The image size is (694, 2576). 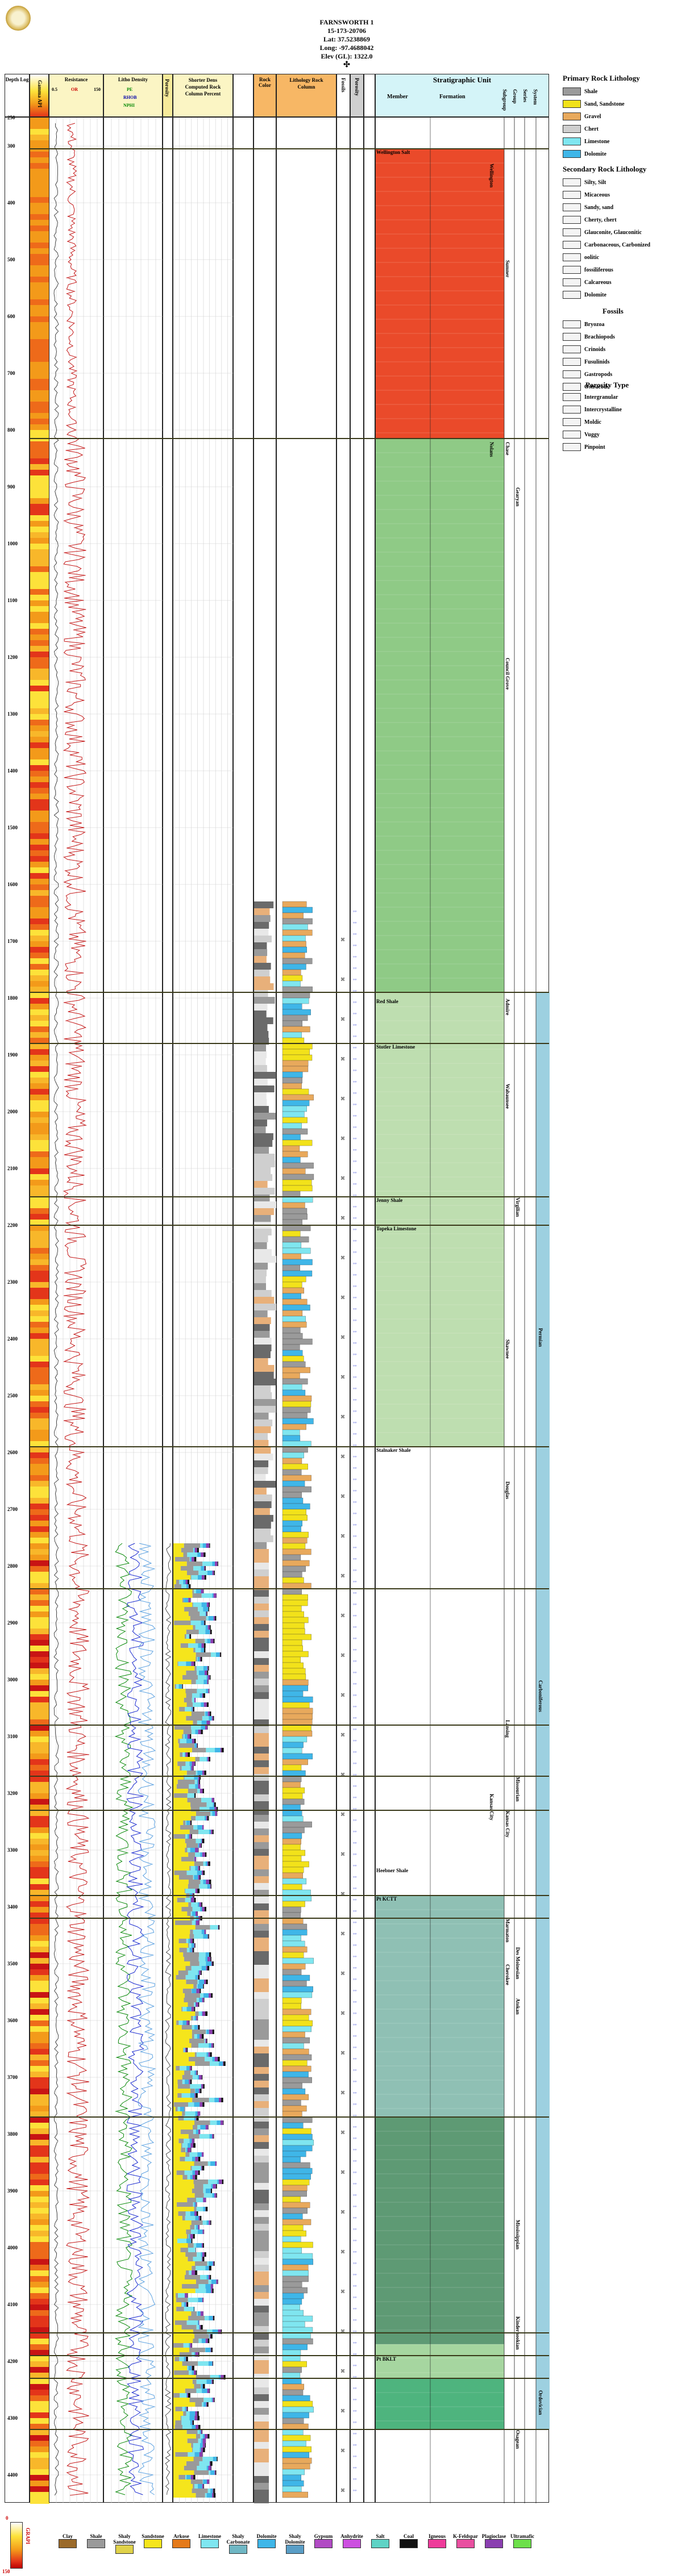 What do you see at coordinates (585, 295) in the screenshot?
I see `secondary-legend-item: Dolomite` at bounding box center [585, 295].